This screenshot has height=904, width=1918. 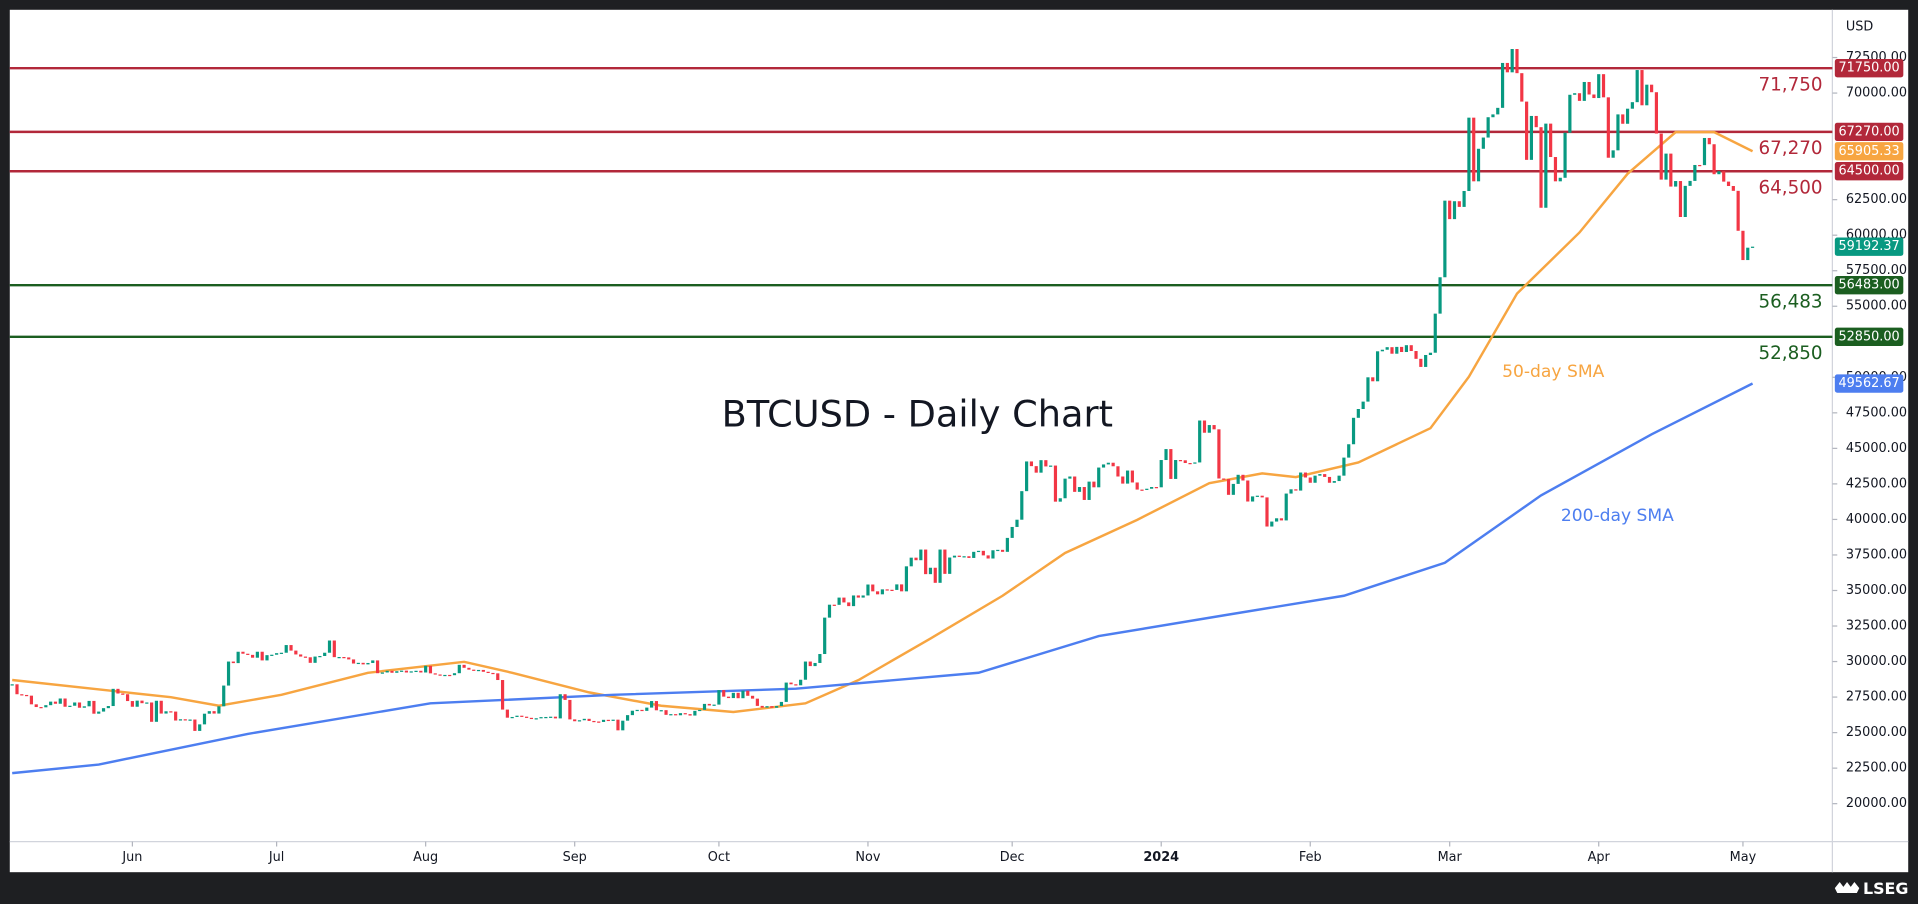 What do you see at coordinates (1868, 246) in the screenshot?
I see `last-price-label: 59192.37` at bounding box center [1868, 246].